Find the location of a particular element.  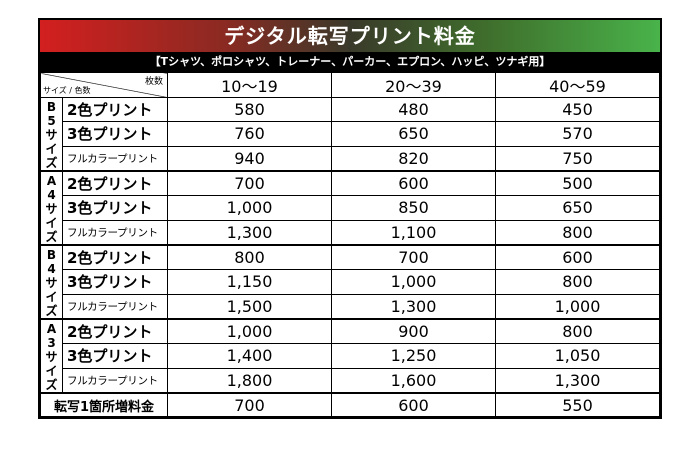

table-row: フルカラープリント 1,800 1,600 1,300 is located at coordinates (350, 380).